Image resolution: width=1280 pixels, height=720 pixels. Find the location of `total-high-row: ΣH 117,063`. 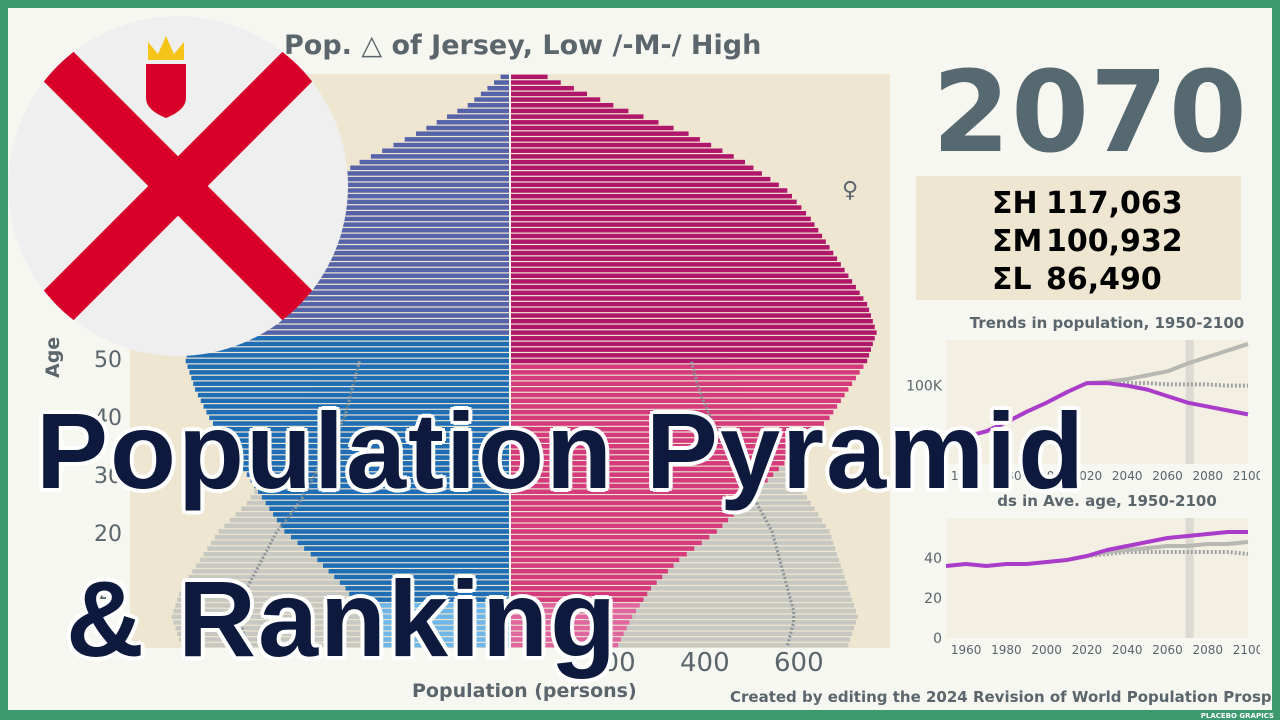

total-high-row: ΣH 117,063 is located at coordinates (1087, 203).